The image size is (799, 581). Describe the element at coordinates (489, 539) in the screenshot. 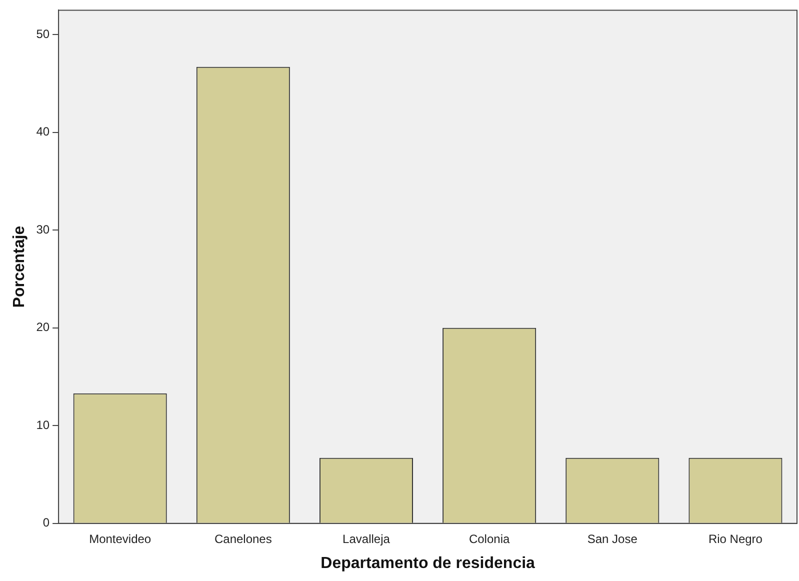

I see `x-tick-label: Colonia` at that location.